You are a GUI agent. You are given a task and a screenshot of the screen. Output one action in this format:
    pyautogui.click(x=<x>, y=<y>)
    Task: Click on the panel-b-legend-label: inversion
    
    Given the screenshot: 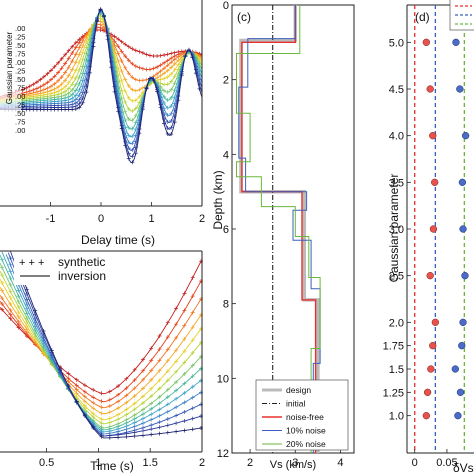 What is the action you would take?
    pyautogui.click(x=82, y=276)
    